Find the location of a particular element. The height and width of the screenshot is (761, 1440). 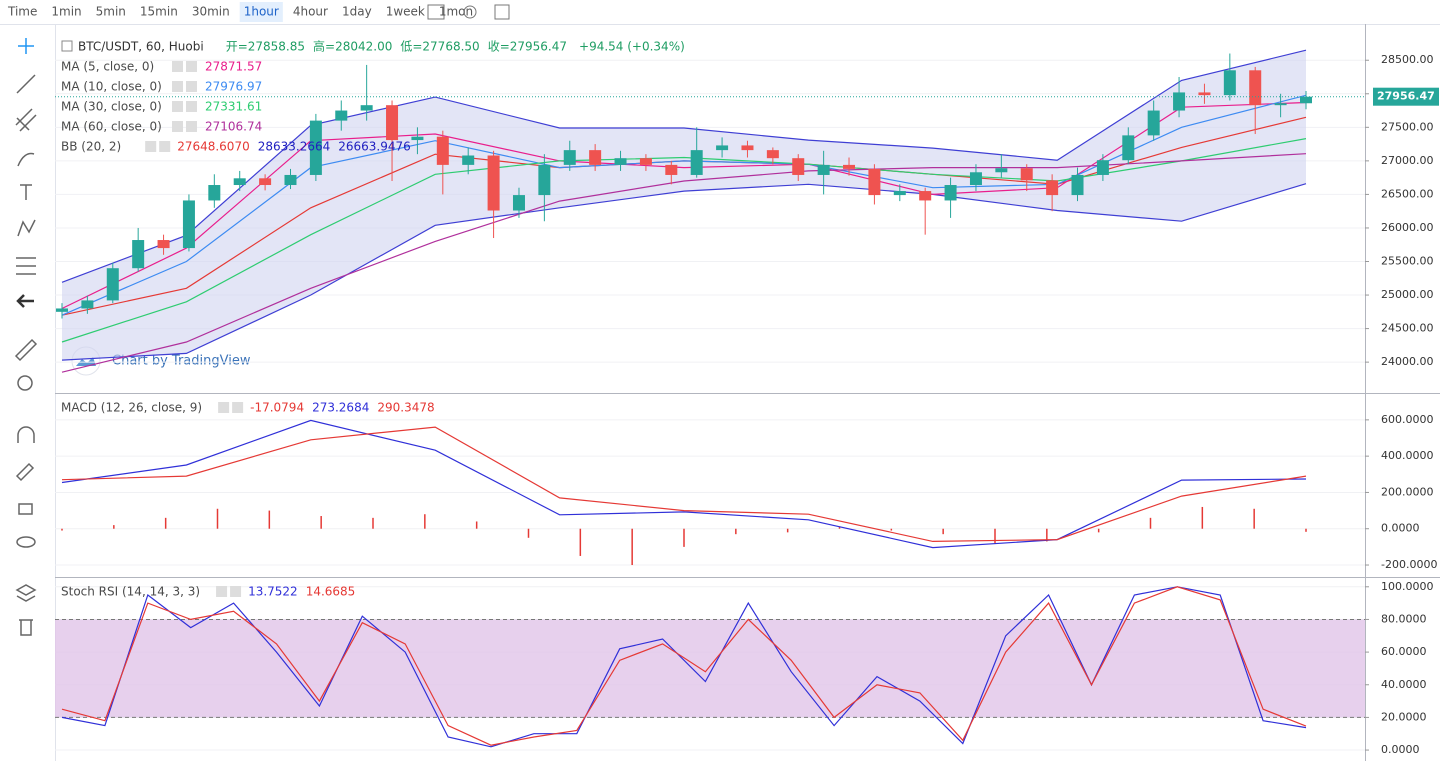

eye-icon is located at coordinates (26, 542).